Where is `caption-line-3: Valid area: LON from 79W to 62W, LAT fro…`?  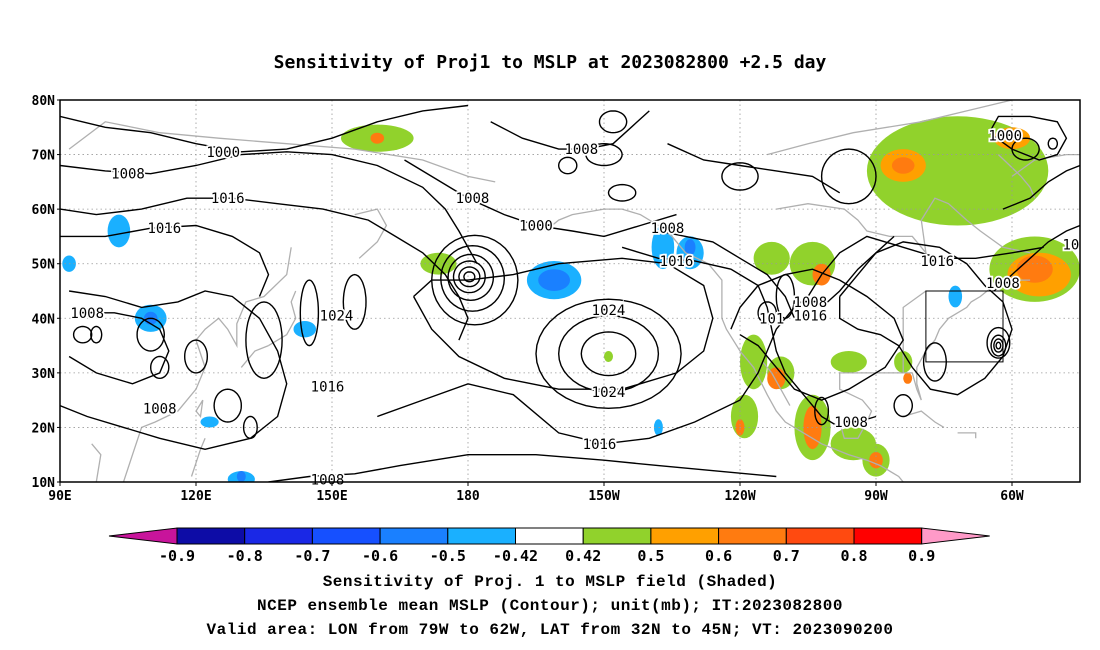
caption-line-3: Valid area: LON from 79W to 62W, LAT fro… is located at coordinates (550, 630).